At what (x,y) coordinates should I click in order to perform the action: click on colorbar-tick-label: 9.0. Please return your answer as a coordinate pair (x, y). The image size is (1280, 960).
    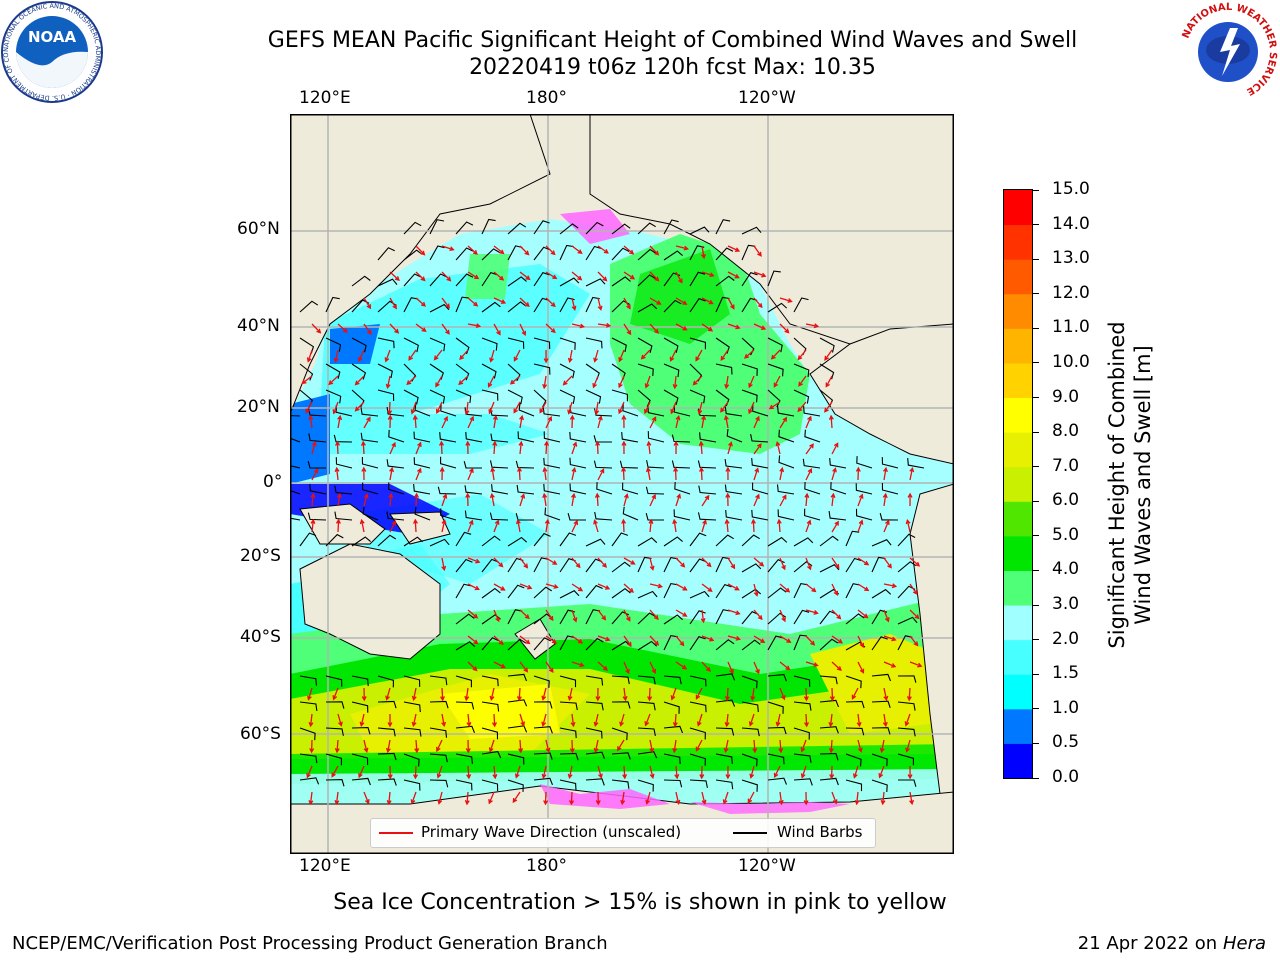
    Looking at the image, I should click on (1066, 396).